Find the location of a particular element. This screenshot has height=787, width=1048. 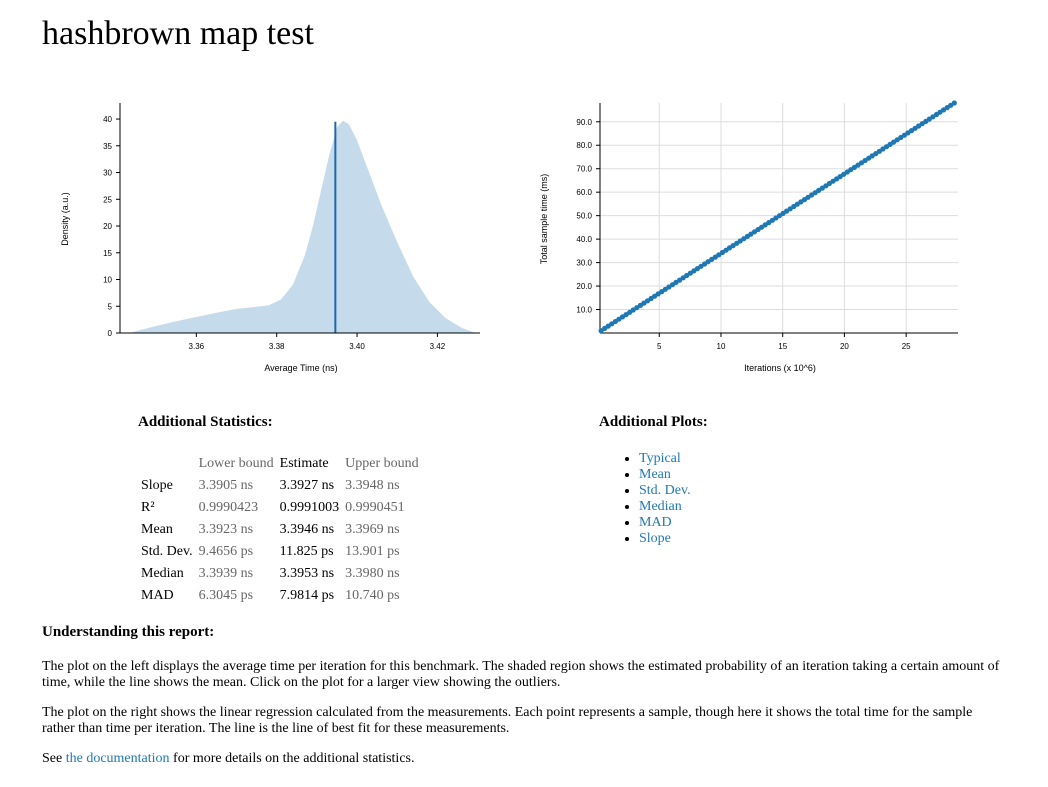

stat-label: Median is located at coordinates (162, 573).